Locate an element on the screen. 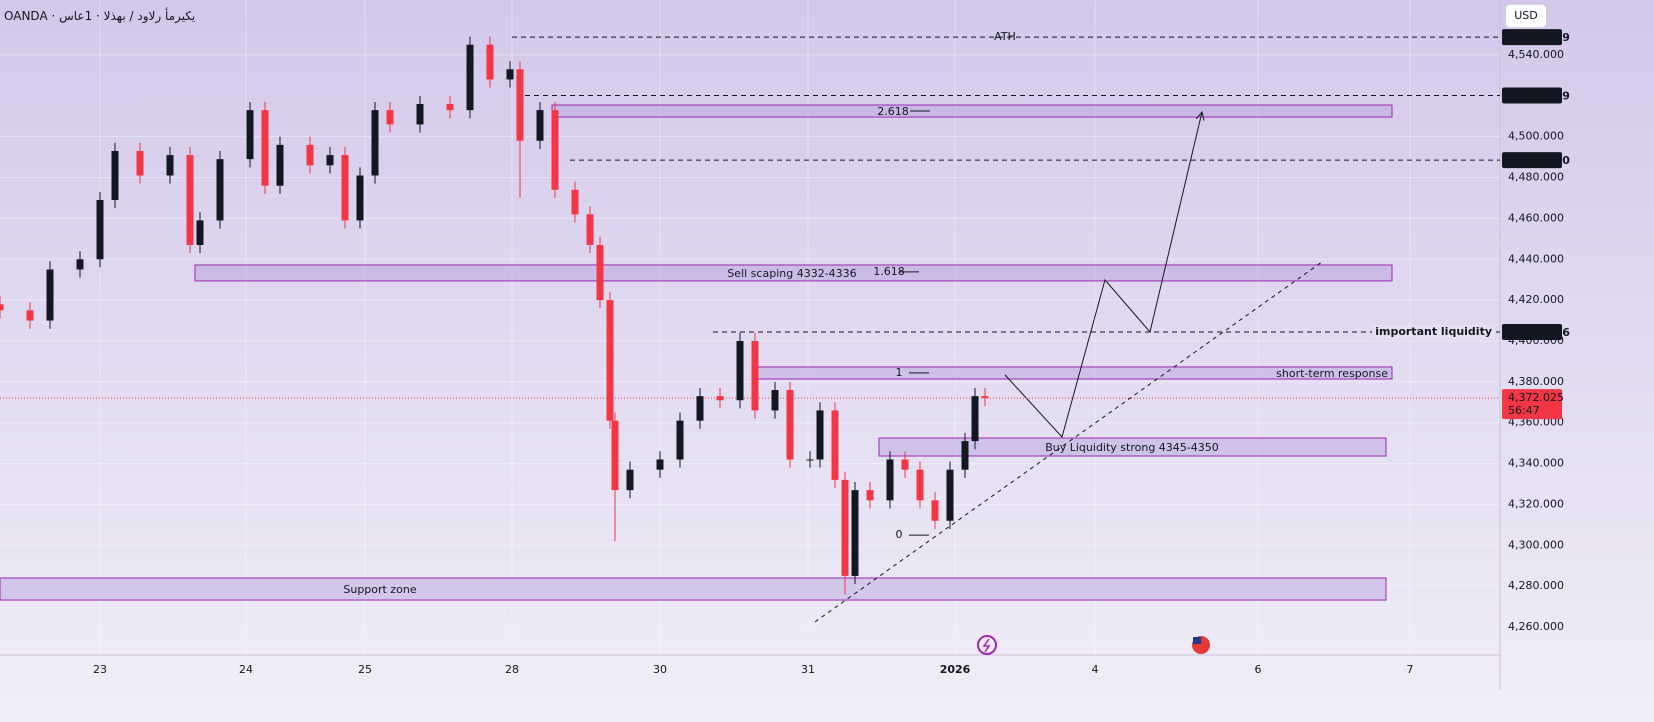 The width and height of the screenshot is (1654, 722). level-note: ATH is located at coordinates (1005, 36).